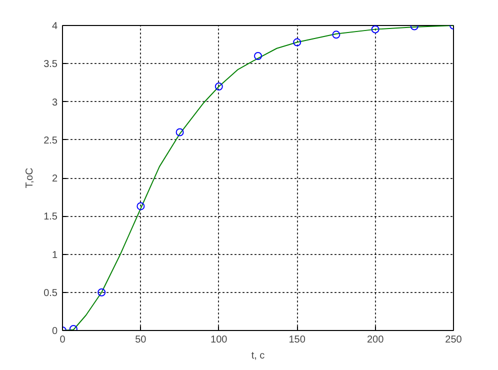  I want to click on y-tick-label: 1.5, so click(51, 217).